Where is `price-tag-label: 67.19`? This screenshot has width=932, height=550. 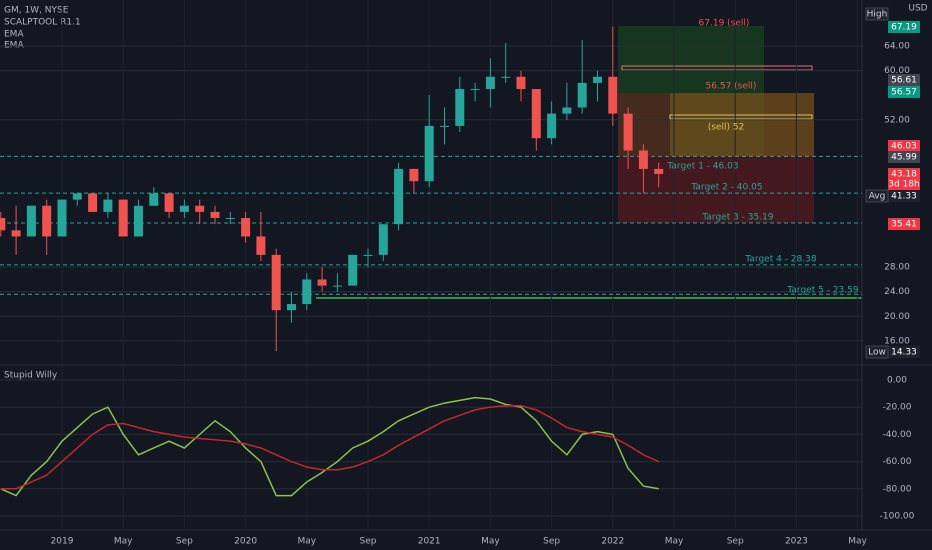
price-tag-label: 67.19 is located at coordinates (904, 28).